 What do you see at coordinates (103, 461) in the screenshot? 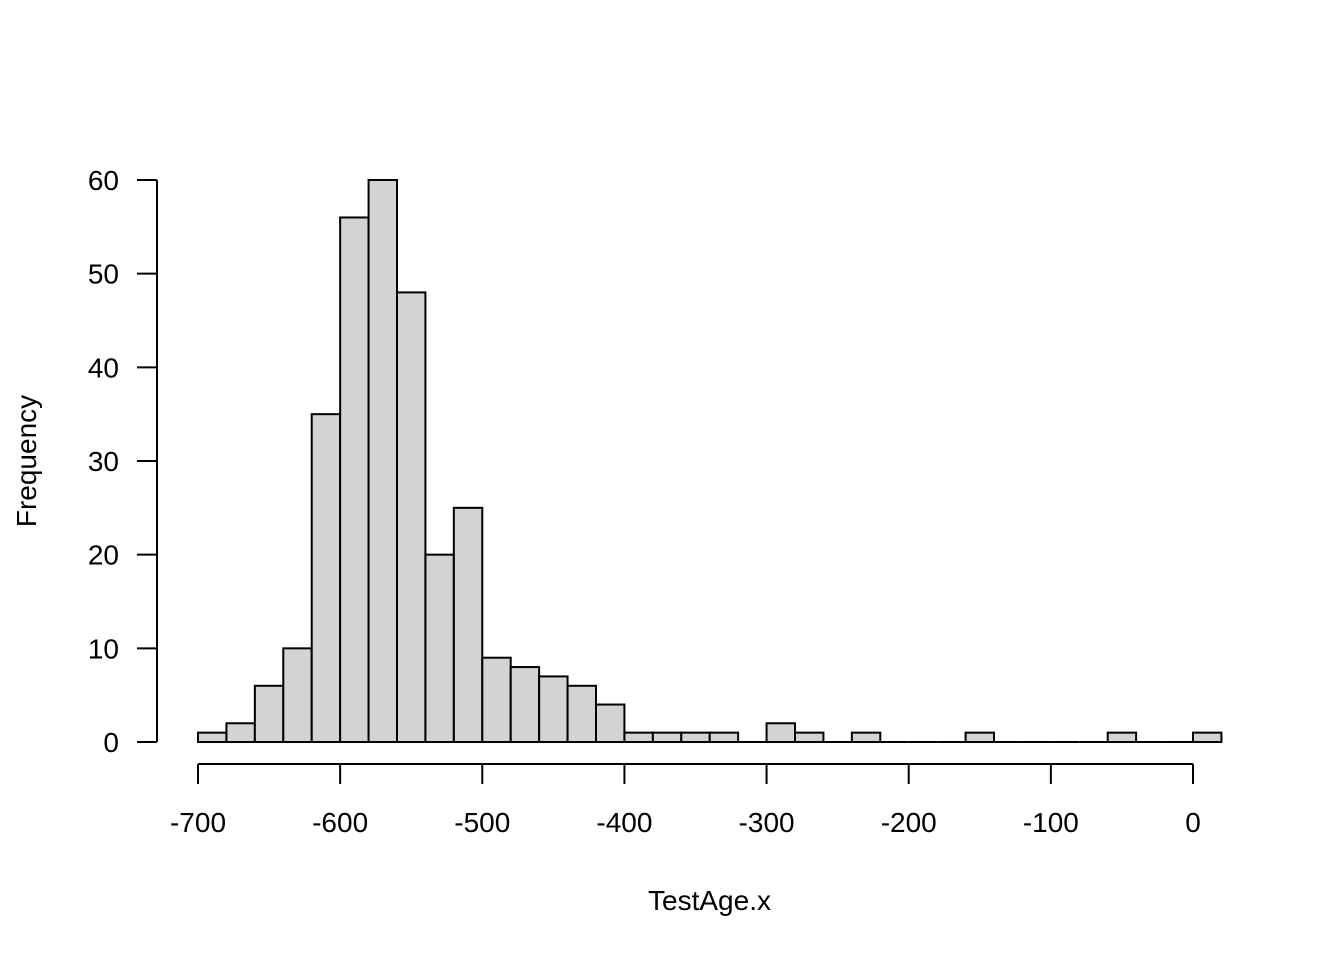
I see `y-tick-label: 30` at bounding box center [103, 461].